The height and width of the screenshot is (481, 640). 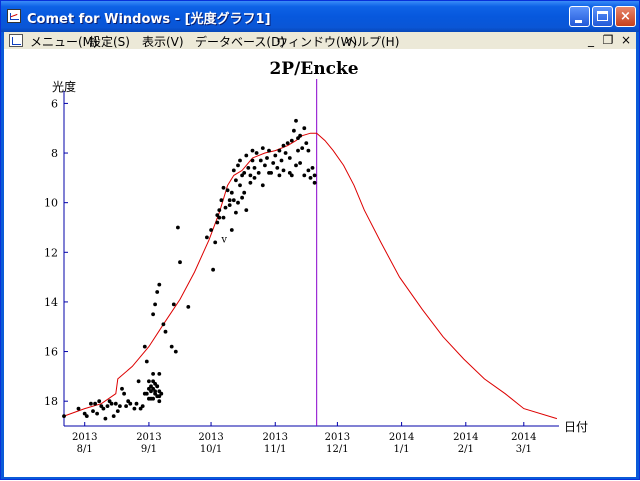 What do you see at coordinates (64, 42) in the screenshot?
I see `menu-item-menu: メニュー(M)` at bounding box center [64, 42].